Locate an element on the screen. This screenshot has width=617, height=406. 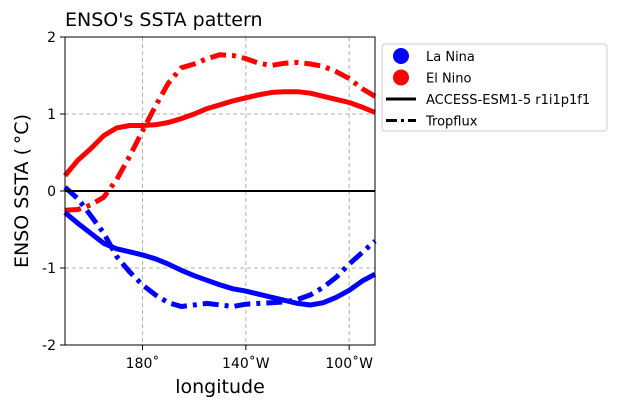
la-nina-access-esm1-5-r1i1p1f1-line is located at coordinates (220, 259).